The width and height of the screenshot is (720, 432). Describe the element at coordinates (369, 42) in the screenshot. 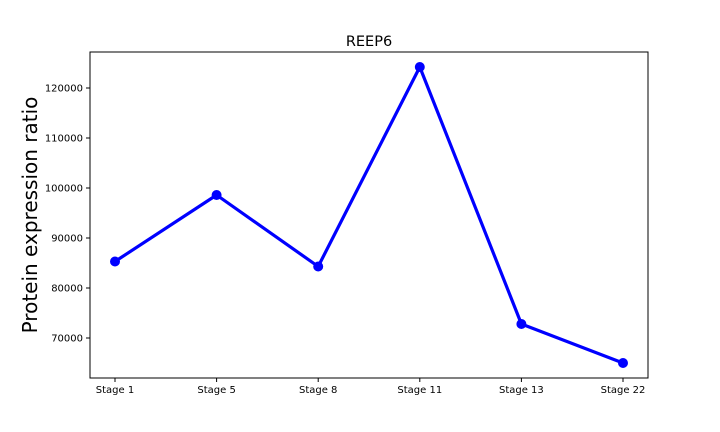

I see `chart-title: REEP6` at that location.